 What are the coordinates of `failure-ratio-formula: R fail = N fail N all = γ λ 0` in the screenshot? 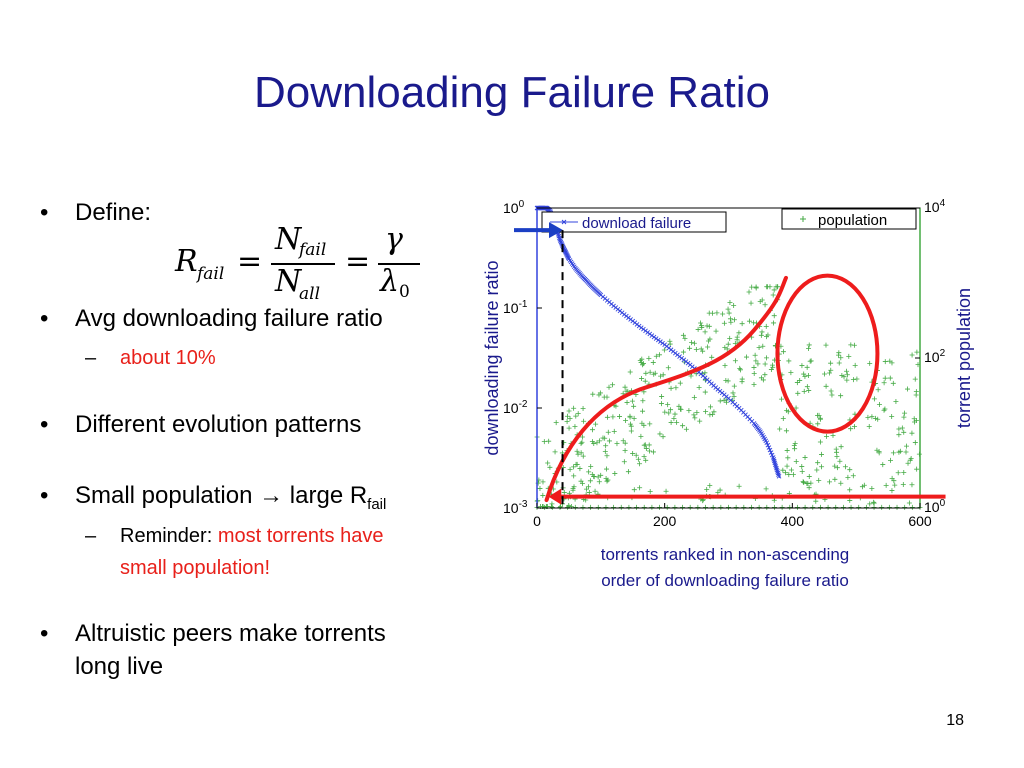 It's located at (305, 265).